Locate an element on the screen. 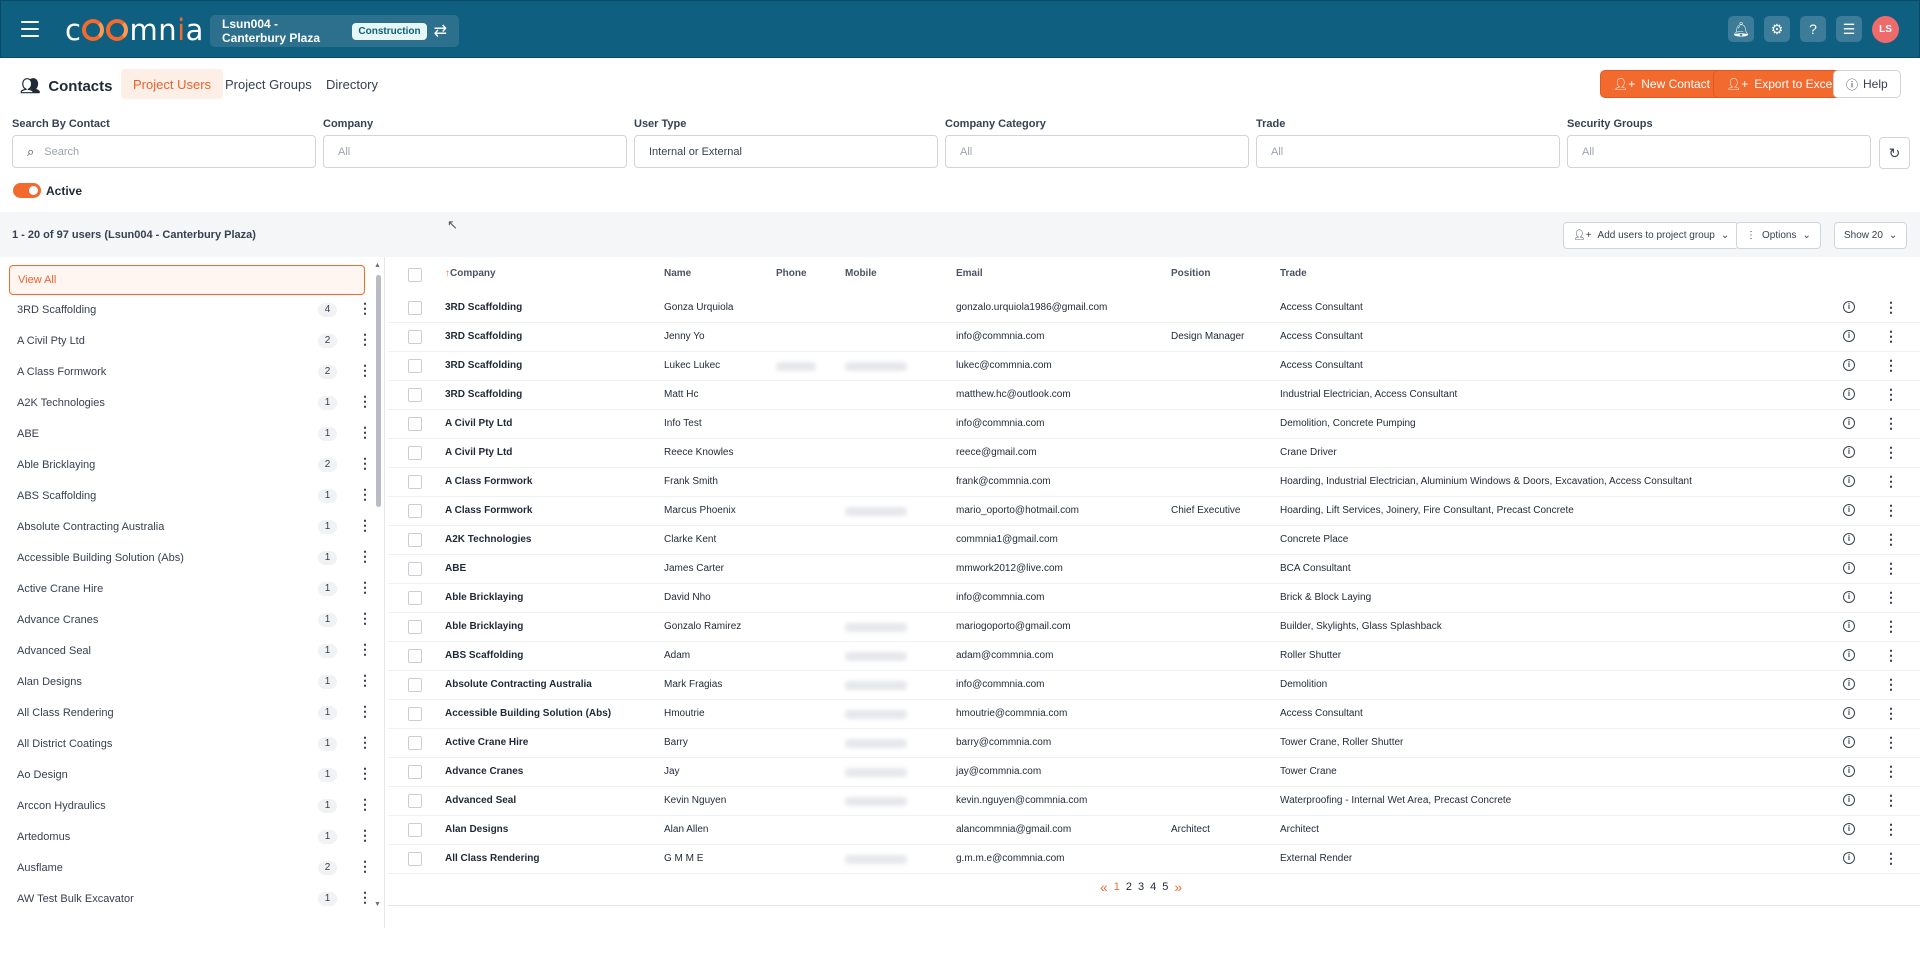  page-number: 2 is located at coordinates (1129, 887).